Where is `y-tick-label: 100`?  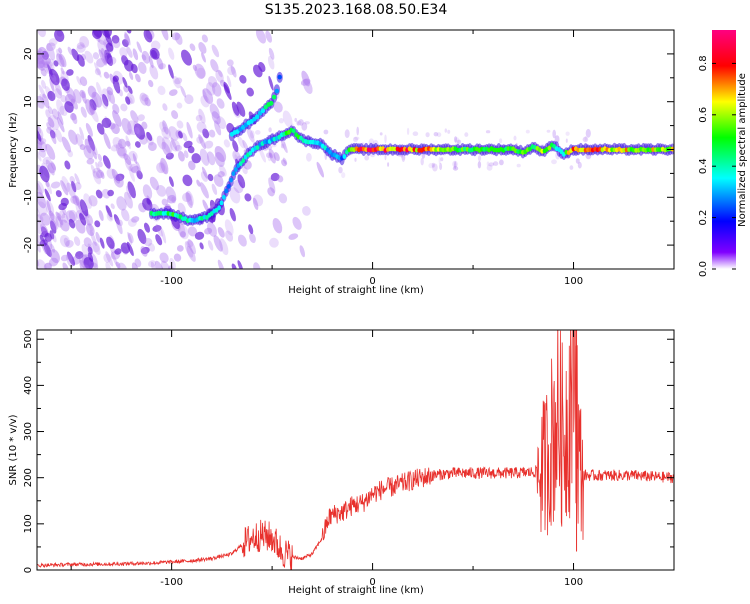
y-tick-label: 100 is located at coordinates (28, 523).